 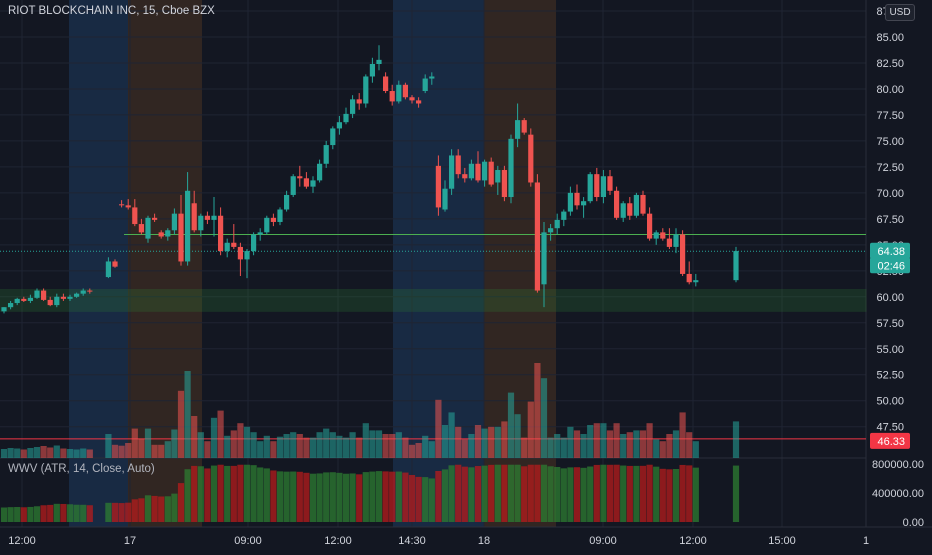 What do you see at coordinates (900, 12) in the screenshot?
I see `currency-badge: USD` at bounding box center [900, 12].